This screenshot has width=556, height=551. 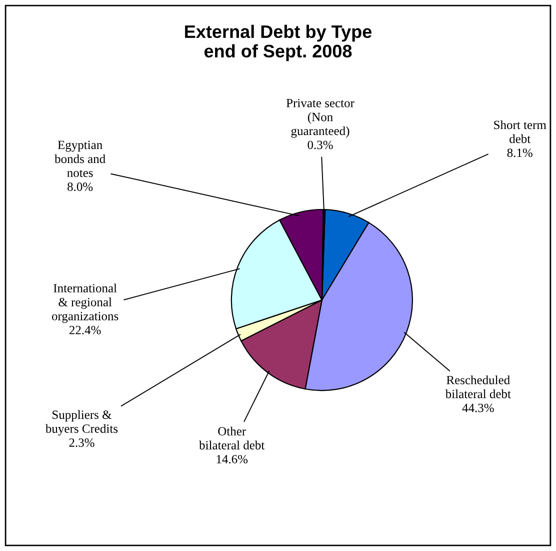 What do you see at coordinates (478, 386) in the screenshot?
I see `slice-label: Rescheduled bilateral debt` at bounding box center [478, 386].